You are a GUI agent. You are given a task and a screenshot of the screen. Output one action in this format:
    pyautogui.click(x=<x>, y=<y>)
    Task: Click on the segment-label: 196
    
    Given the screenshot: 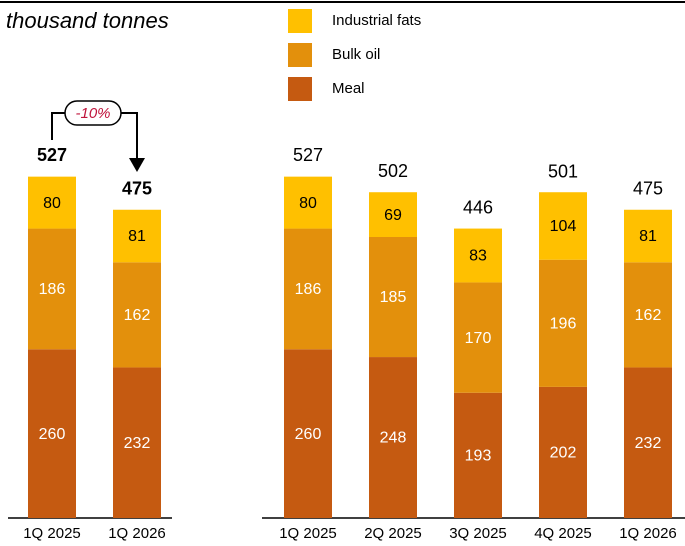 What is the action you would take?
    pyautogui.click(x=563, y=324)
    